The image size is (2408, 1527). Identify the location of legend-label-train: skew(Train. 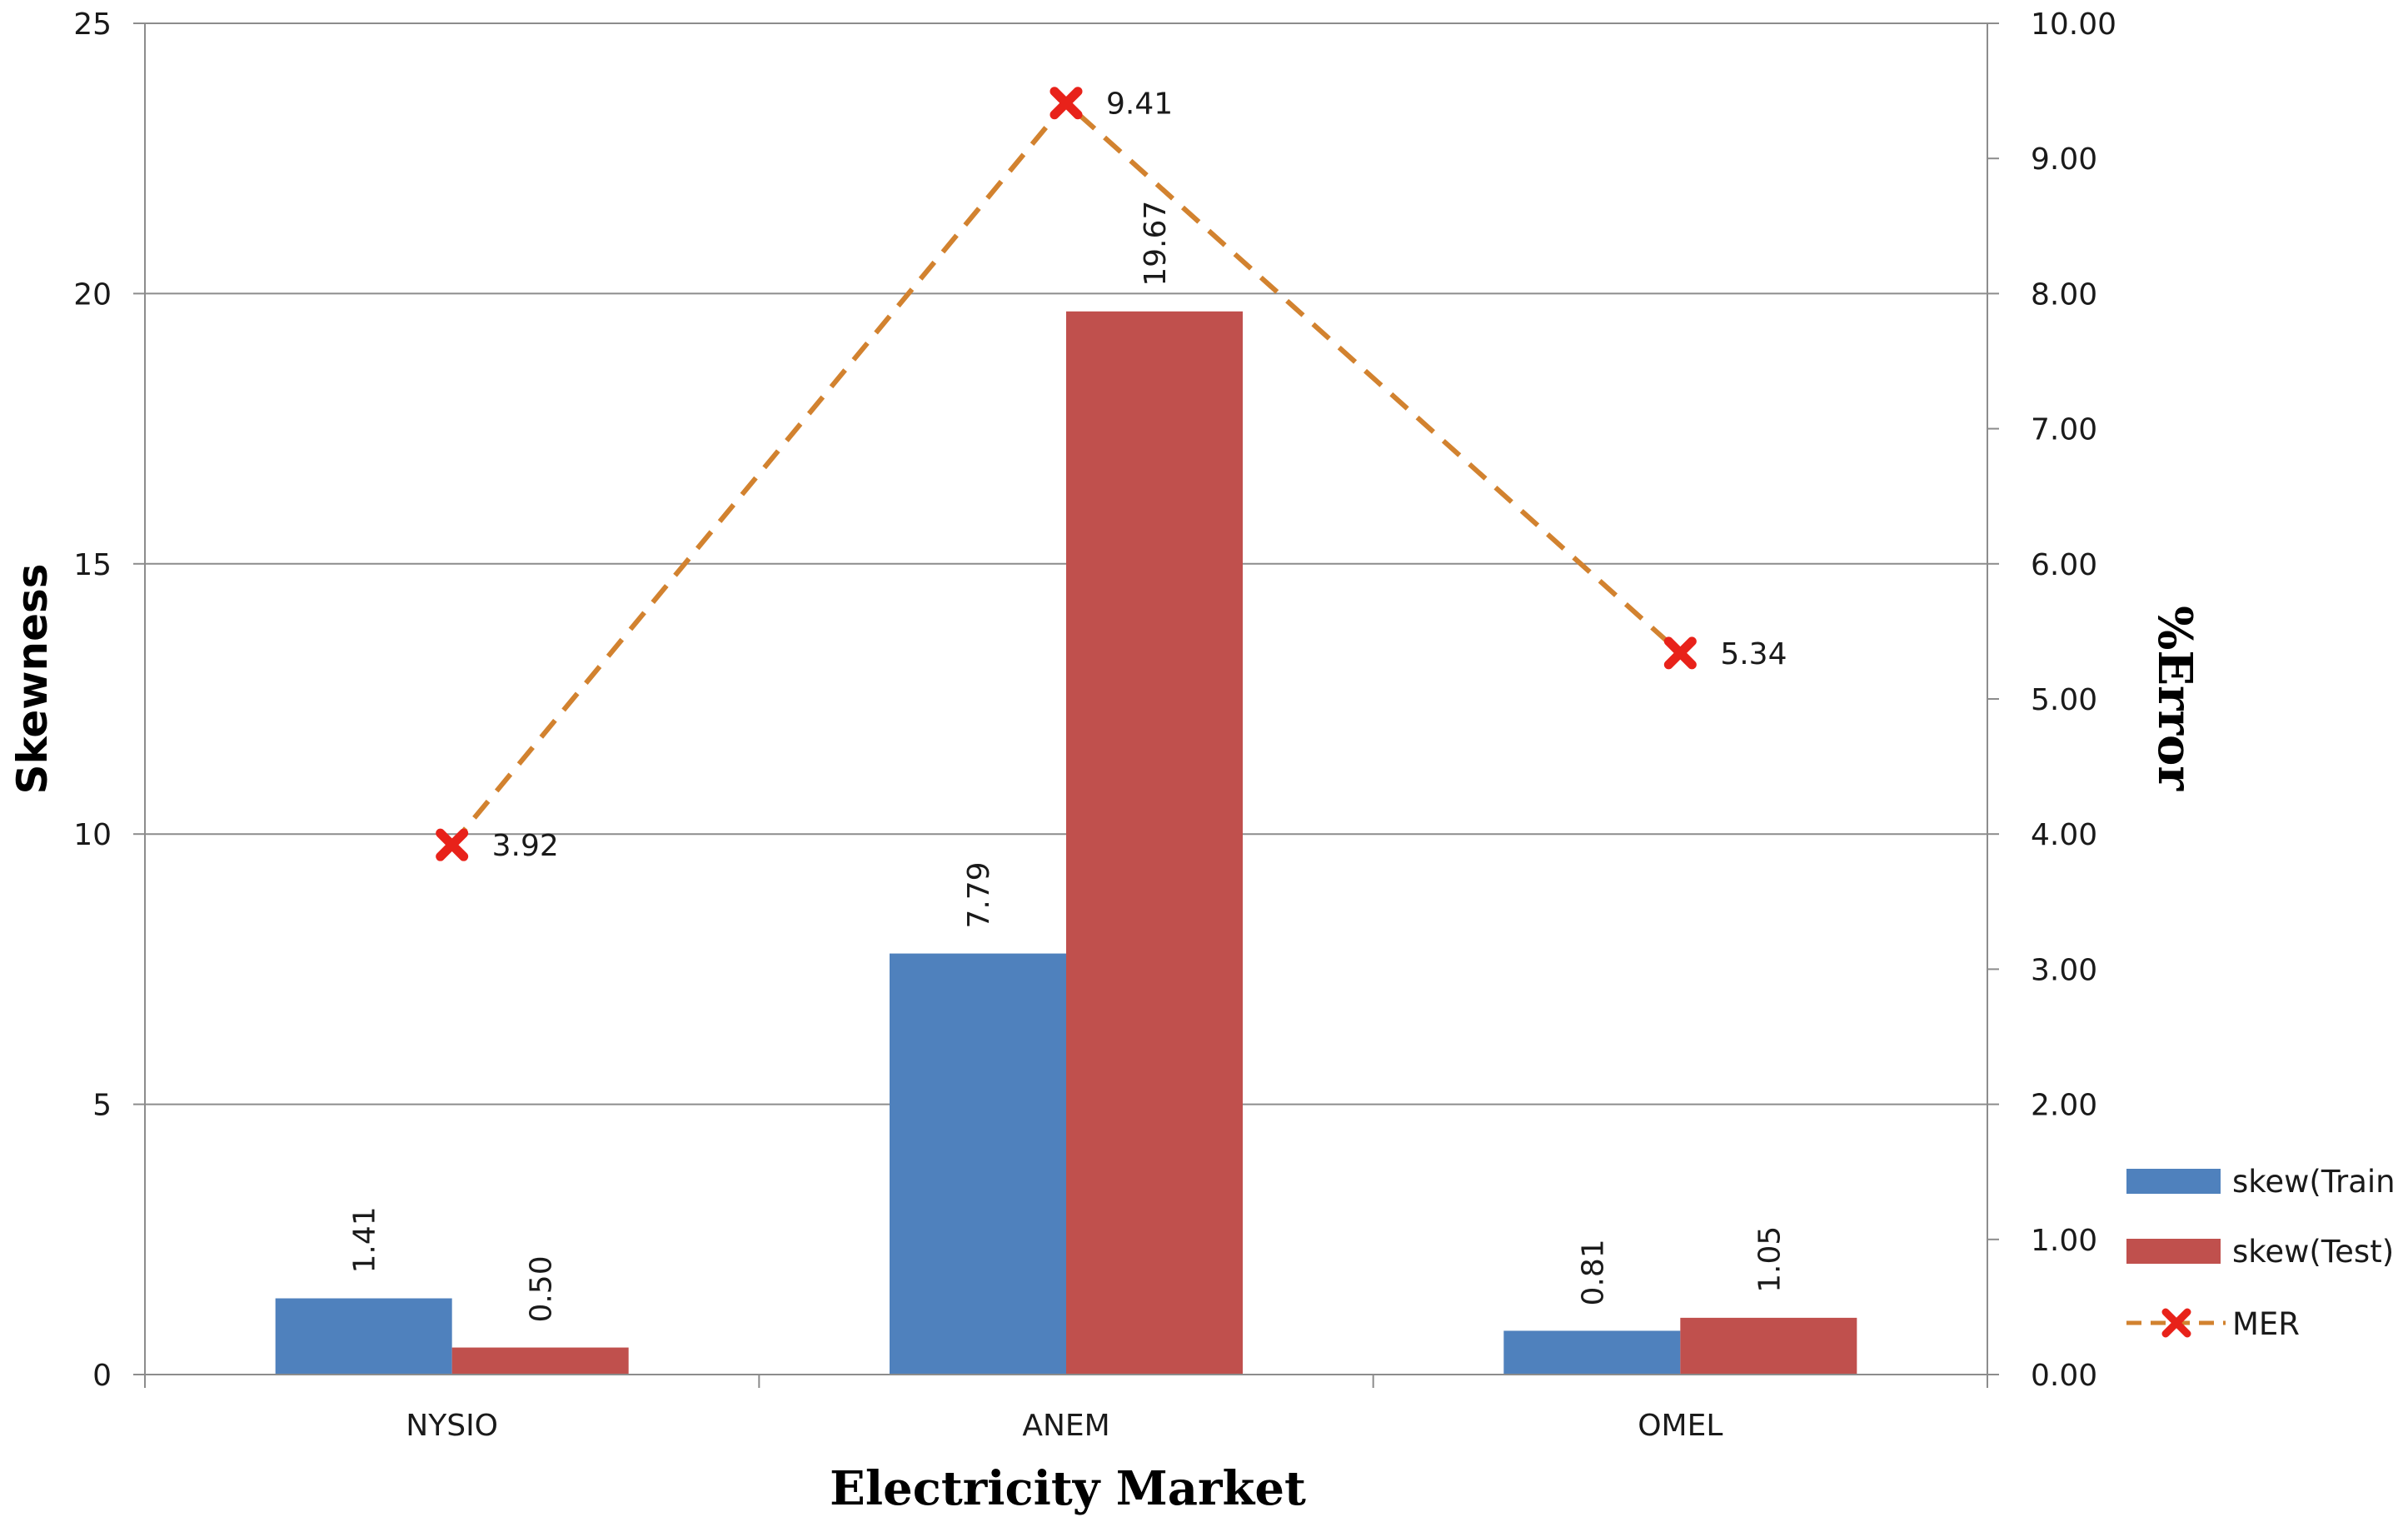
(2314, 1182).